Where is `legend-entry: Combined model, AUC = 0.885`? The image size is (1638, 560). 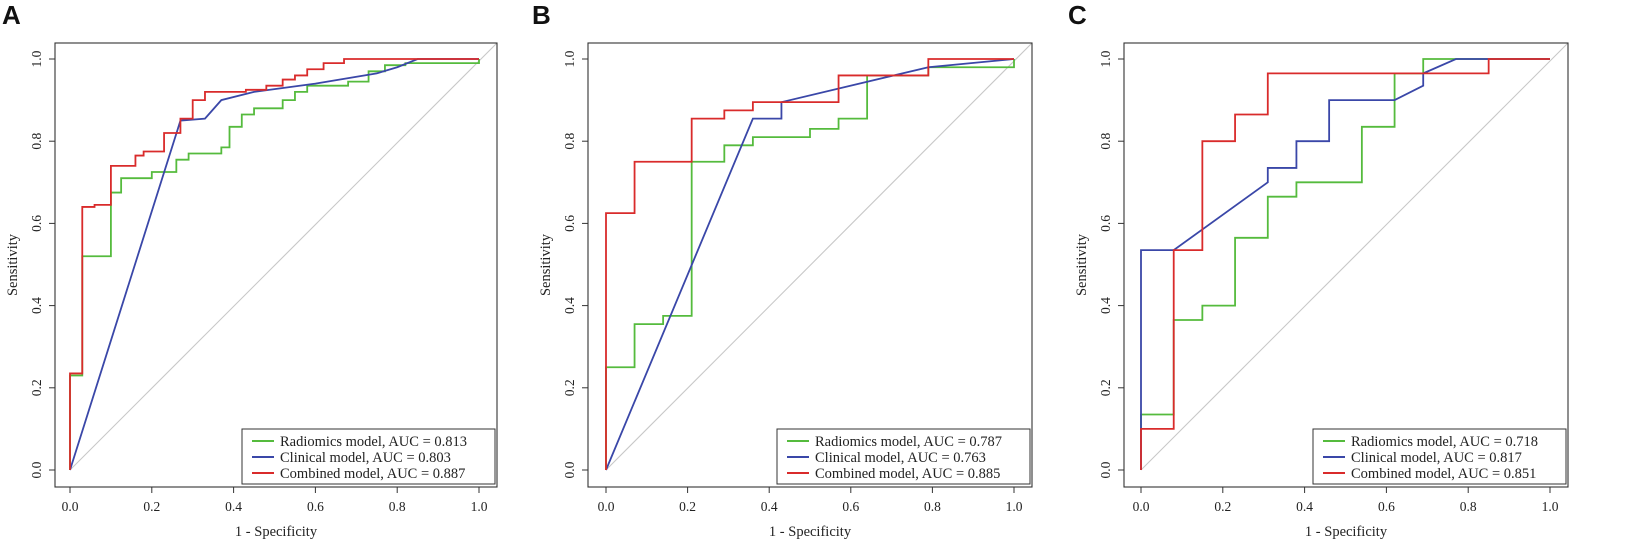 legend-entry: Combined model, AUC = 0.885 is located at coordinates (907, 474).